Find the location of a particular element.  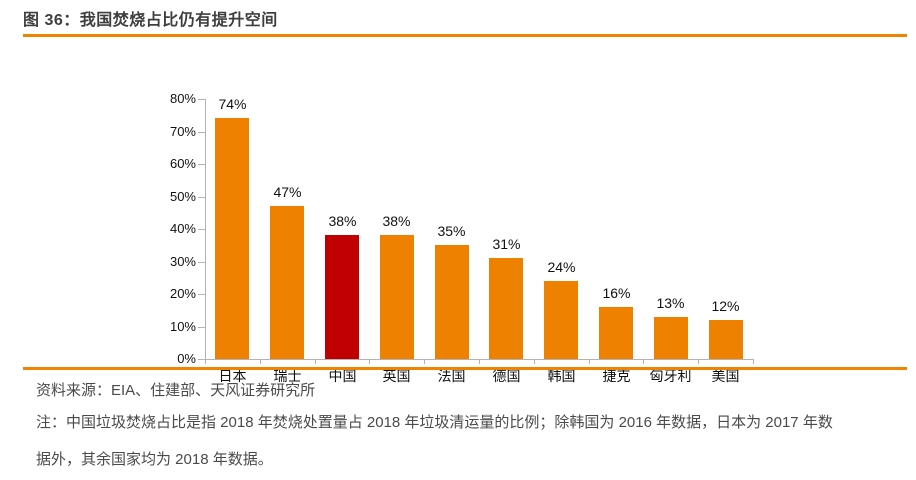

x-axis-category-label: 瑞士 is located at coordinates (287, 376).